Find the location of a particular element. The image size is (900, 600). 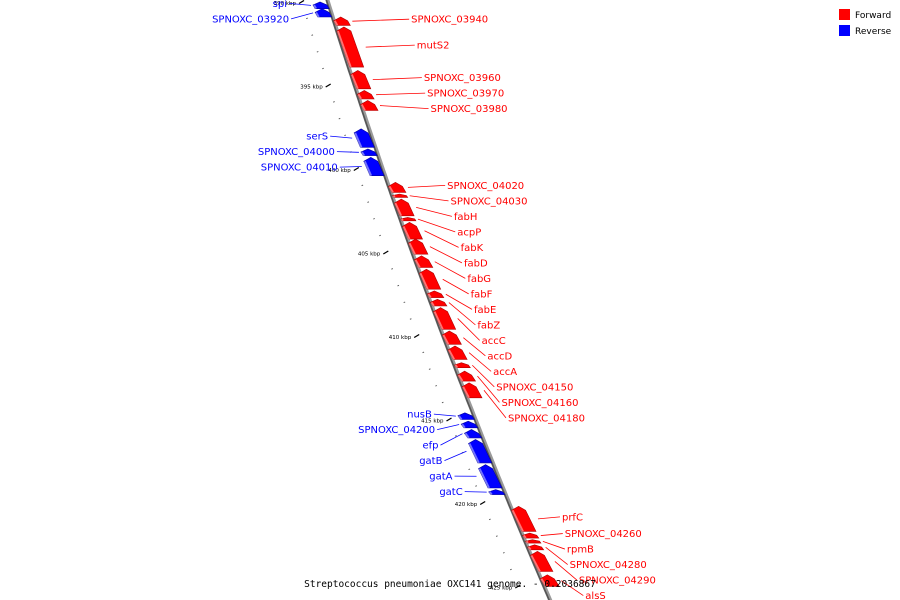

gene-label-alsS: alsS is located at coordinates (595, 595).